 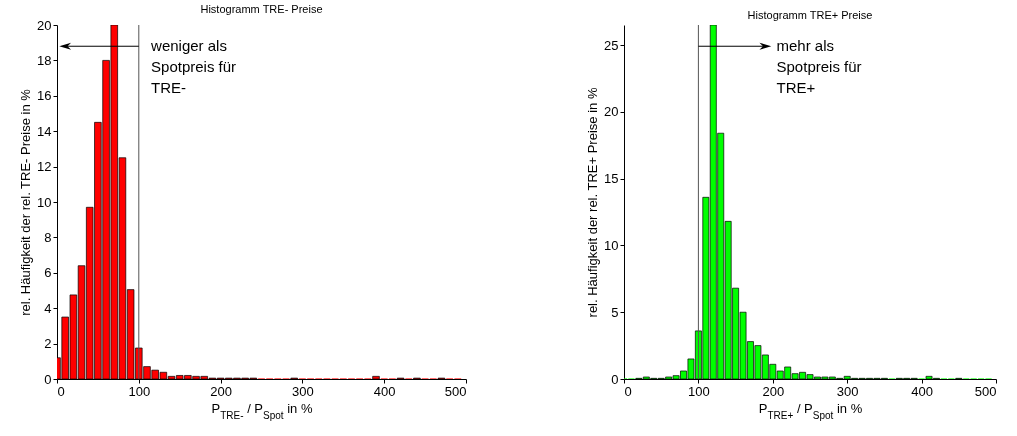 I want to click on y-tick-label: 8, so click(x=48, y=237).